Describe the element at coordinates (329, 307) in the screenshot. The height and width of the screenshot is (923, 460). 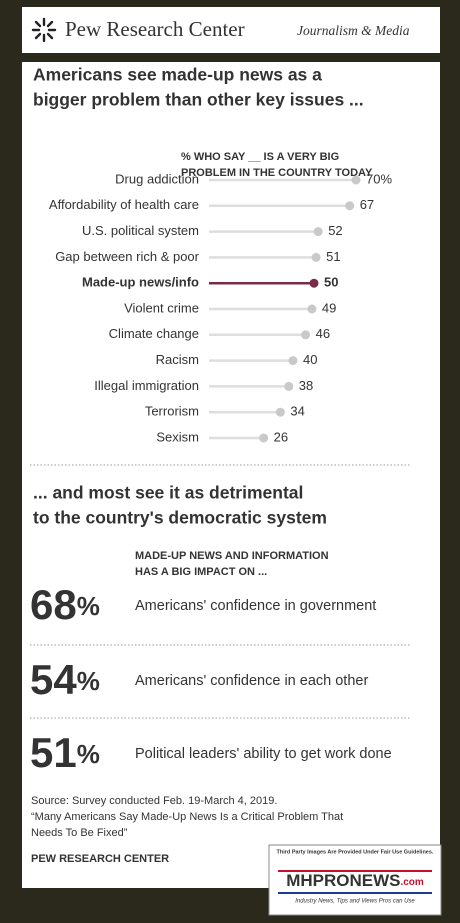
I see `value-label: 49` at that location.